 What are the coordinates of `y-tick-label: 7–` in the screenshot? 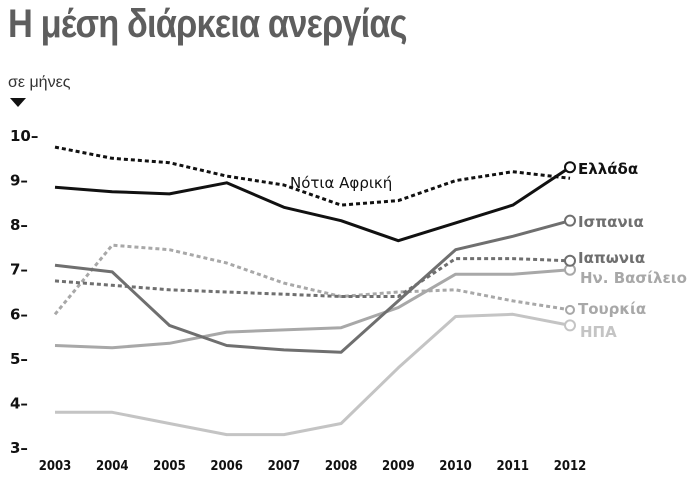 It's located at (19, 270).